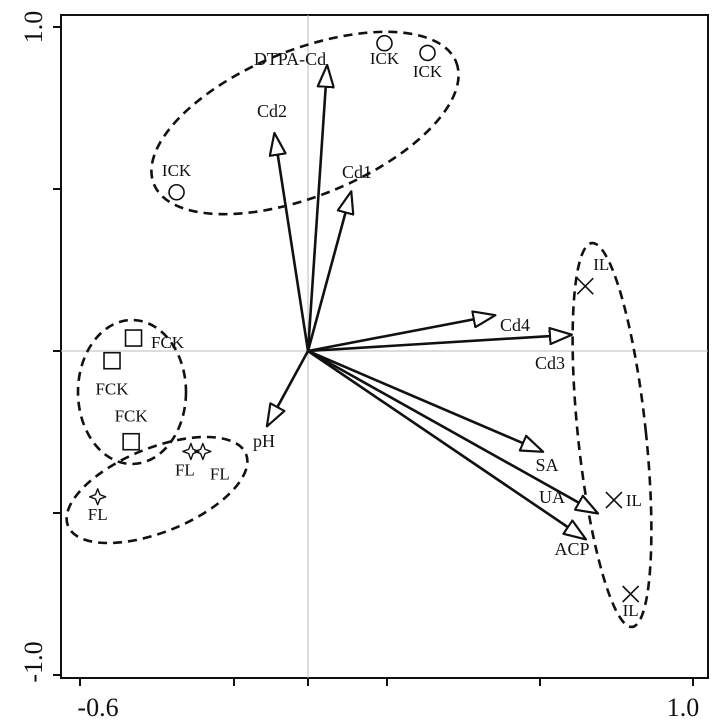 Image resolution: width=712 pixels, height=727 pixels. I want to click on vector-label-sa: SA, so click(546, 465).